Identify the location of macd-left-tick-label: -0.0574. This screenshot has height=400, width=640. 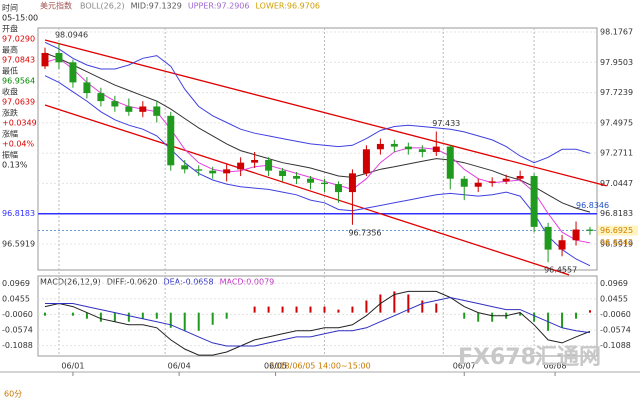
(17, 330).